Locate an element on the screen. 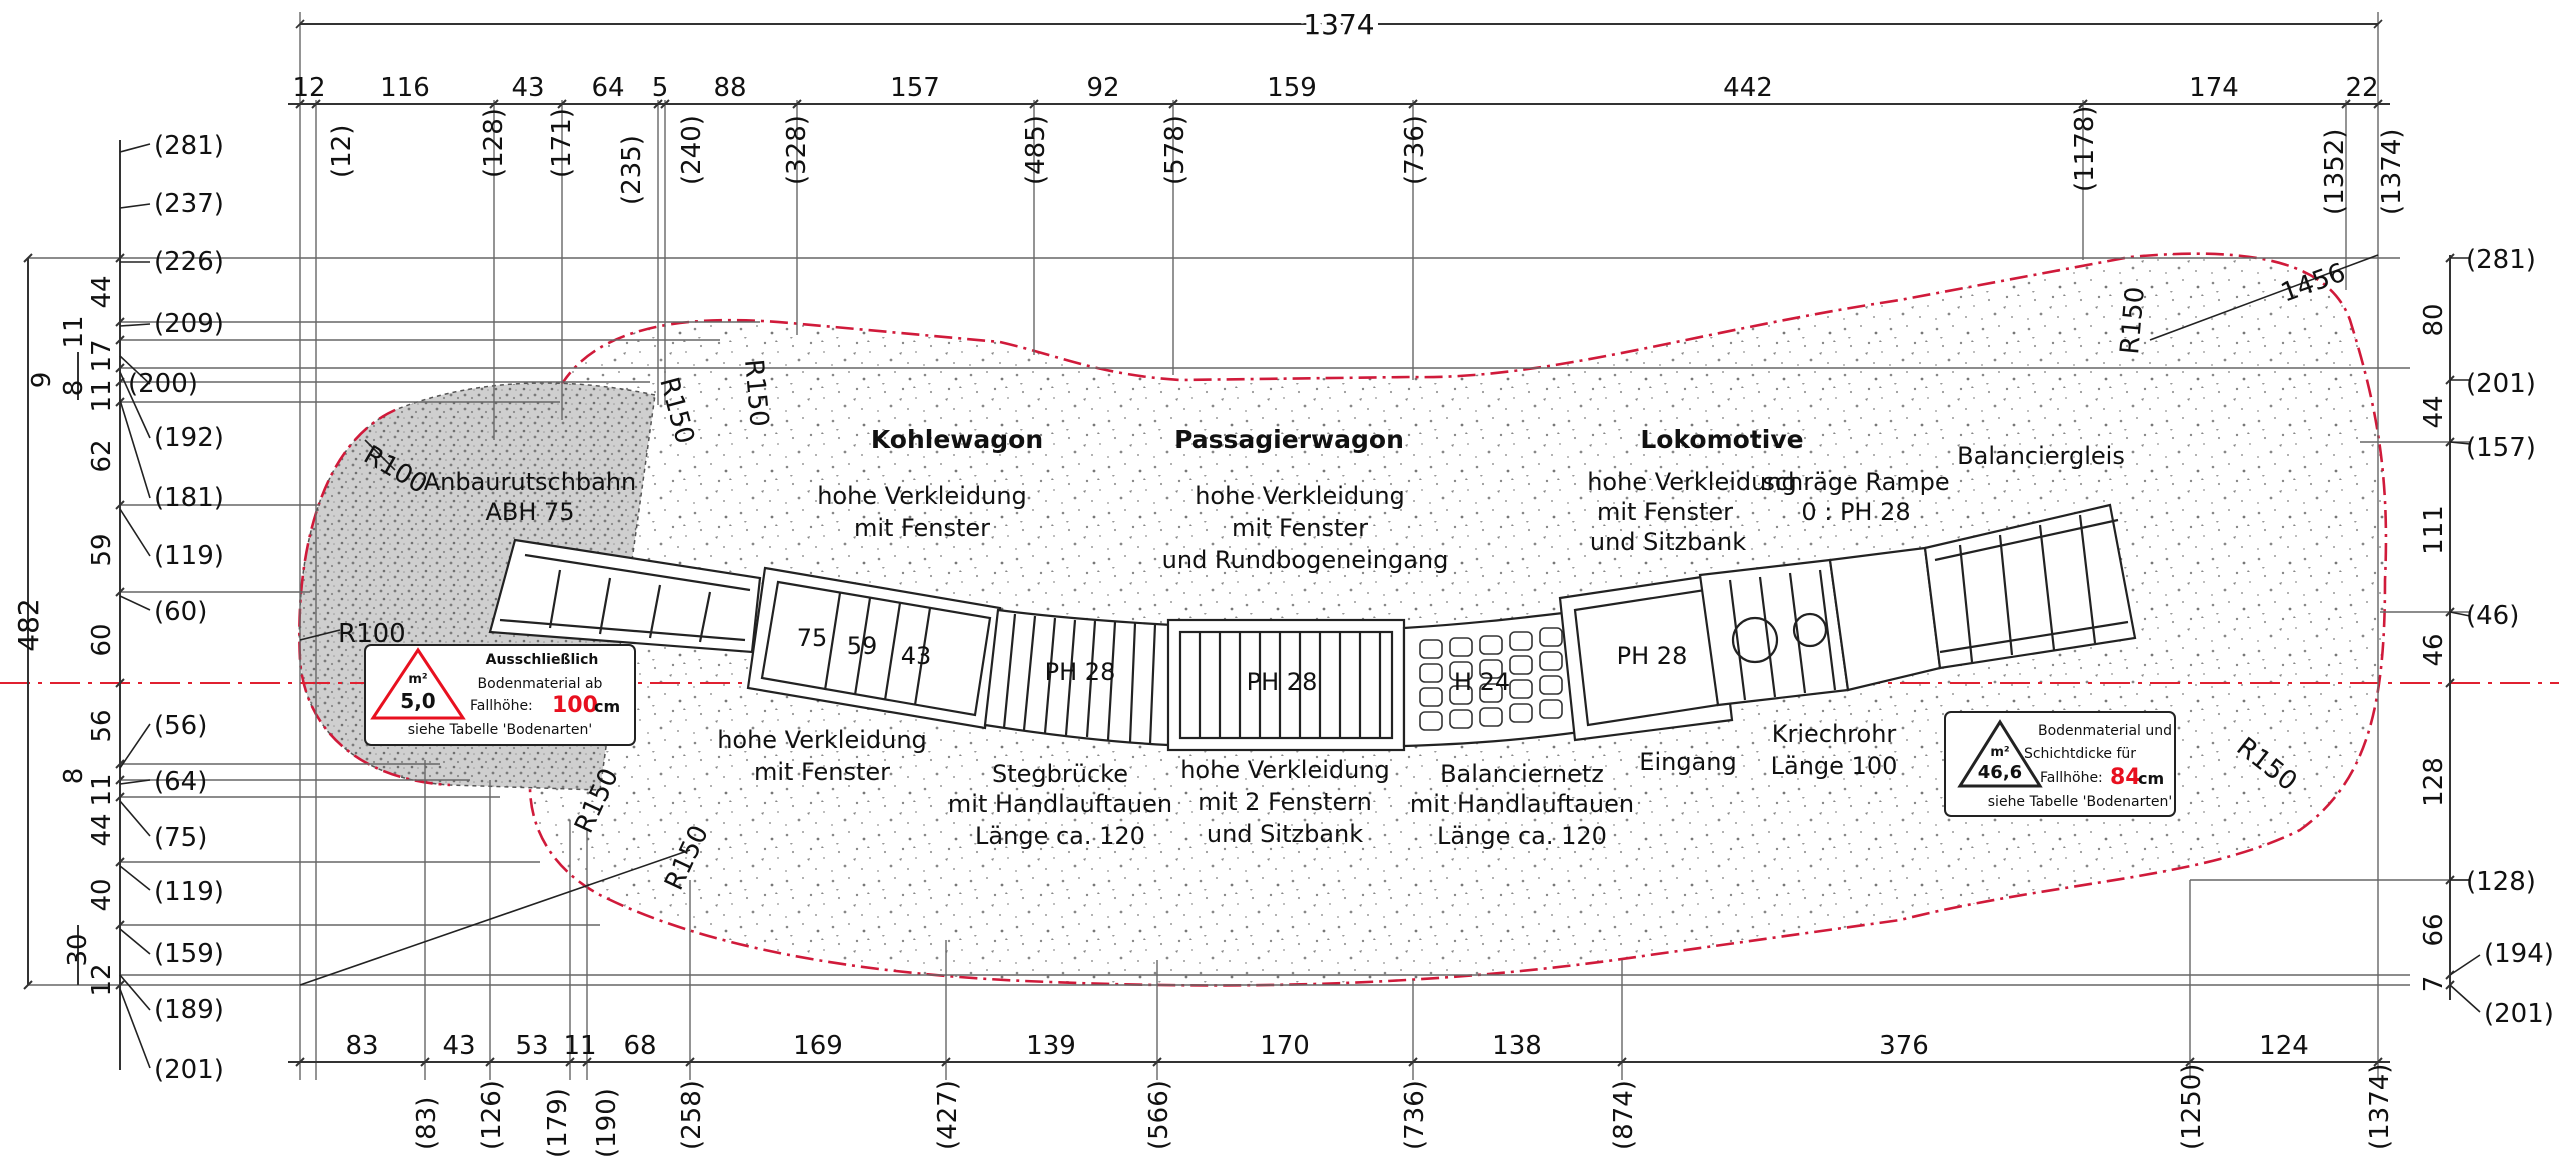 The height and width of the screenshot is (1158, 2559). radius-r150-b: R150 is located at coordinates (756, 393).